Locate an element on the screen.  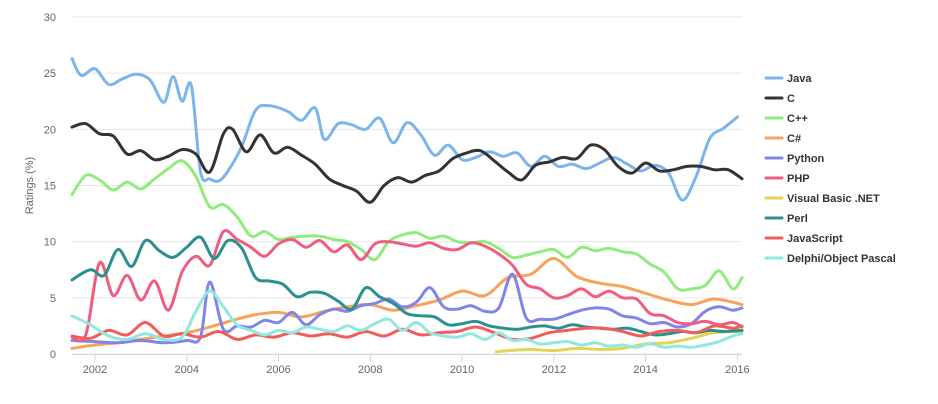
x-tick-label: 2002 is located at coordinates (95, 370).